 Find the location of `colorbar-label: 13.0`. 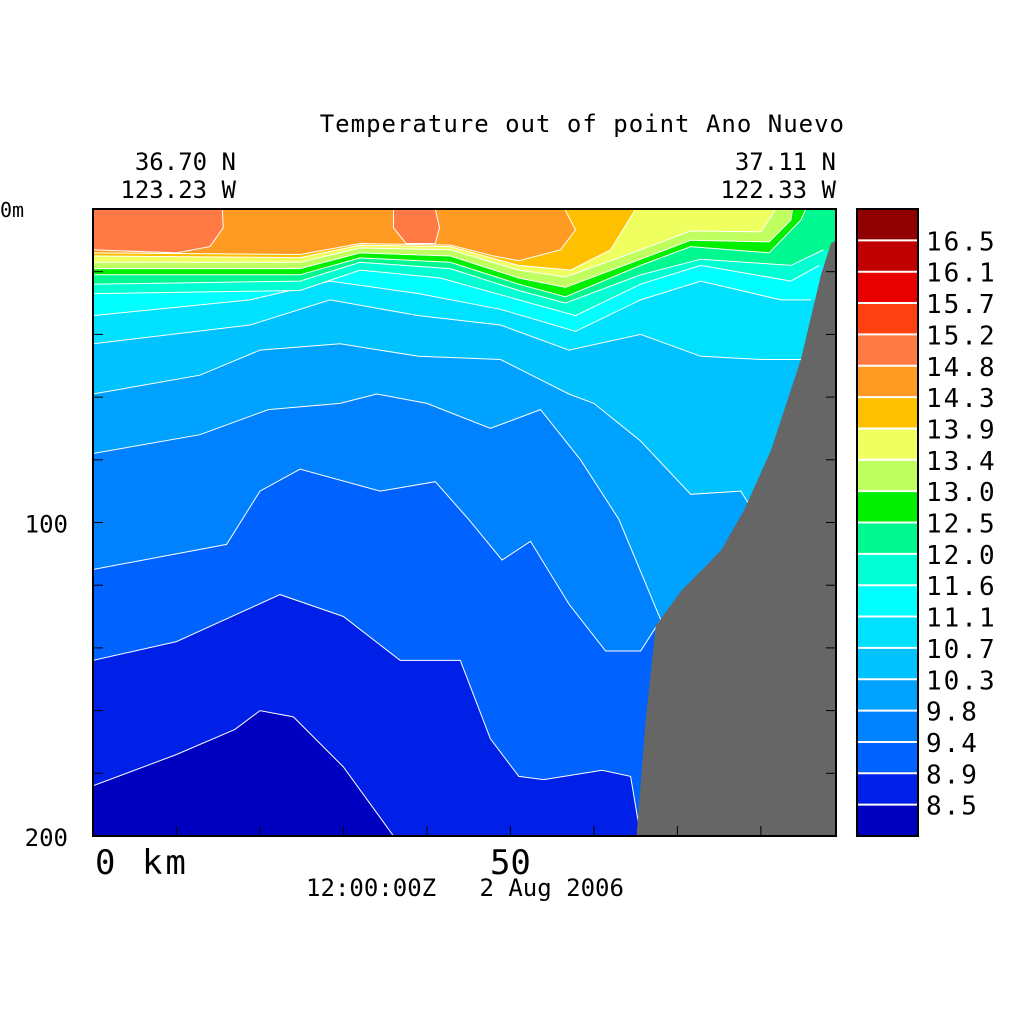

colorbar-label: 13.0 is located at coordinates (961, 493).